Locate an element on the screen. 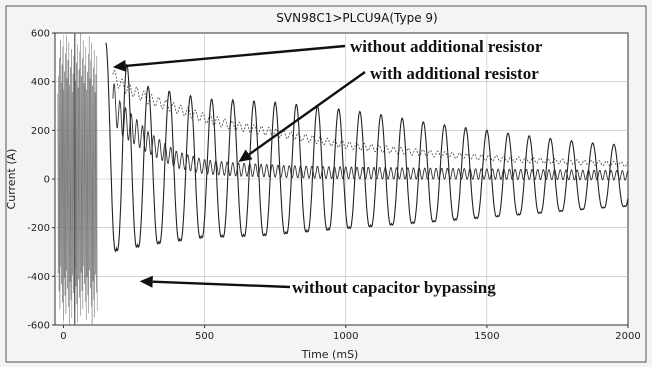 This screenshot has height=367, width=652. x-axis-label: Time (mS) is located at coordinates (330, 354).